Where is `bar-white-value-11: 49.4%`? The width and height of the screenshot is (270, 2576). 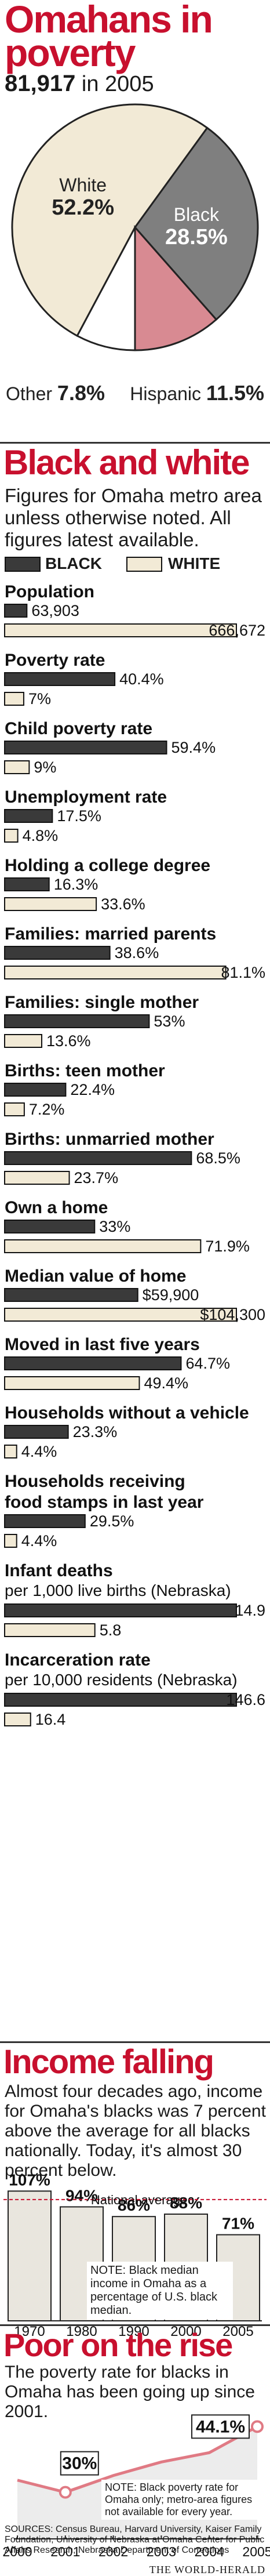
bar-white-value-11: 49.4% is located at coordinates (166, 1383).